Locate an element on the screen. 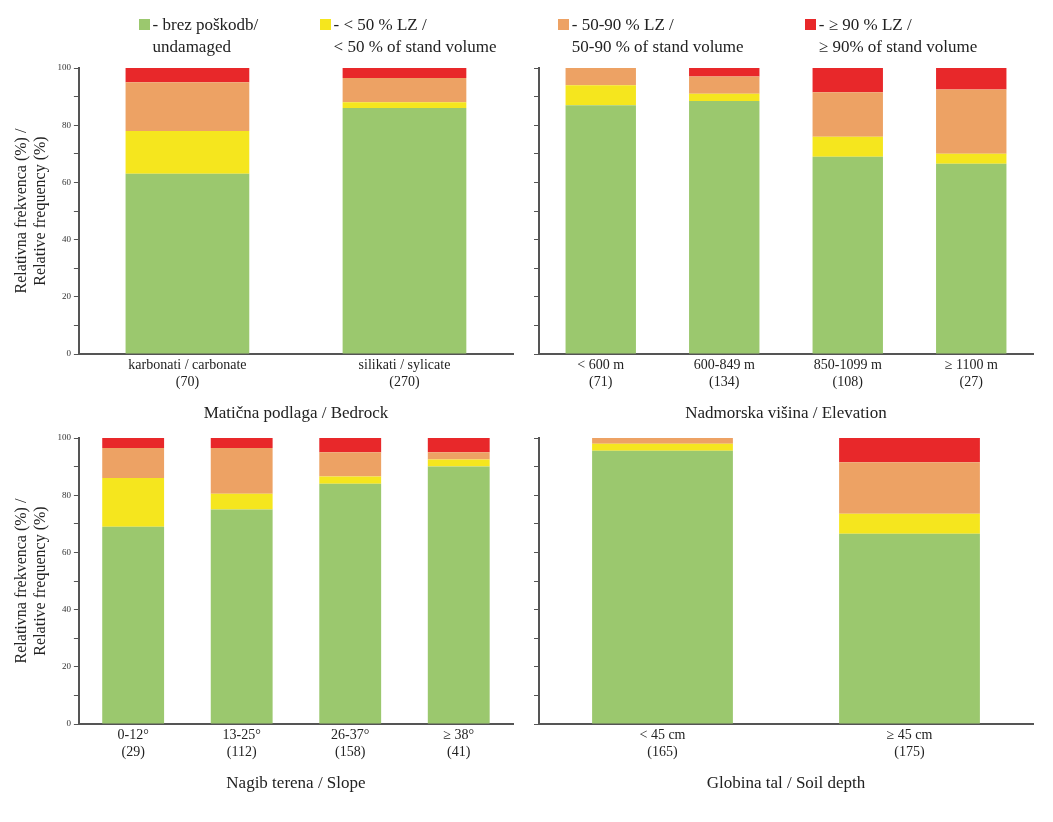 This screenshot has width=1053, height=822. x-tick-label: karbonati / carbonate (70) is located at coordinates (187, 373).